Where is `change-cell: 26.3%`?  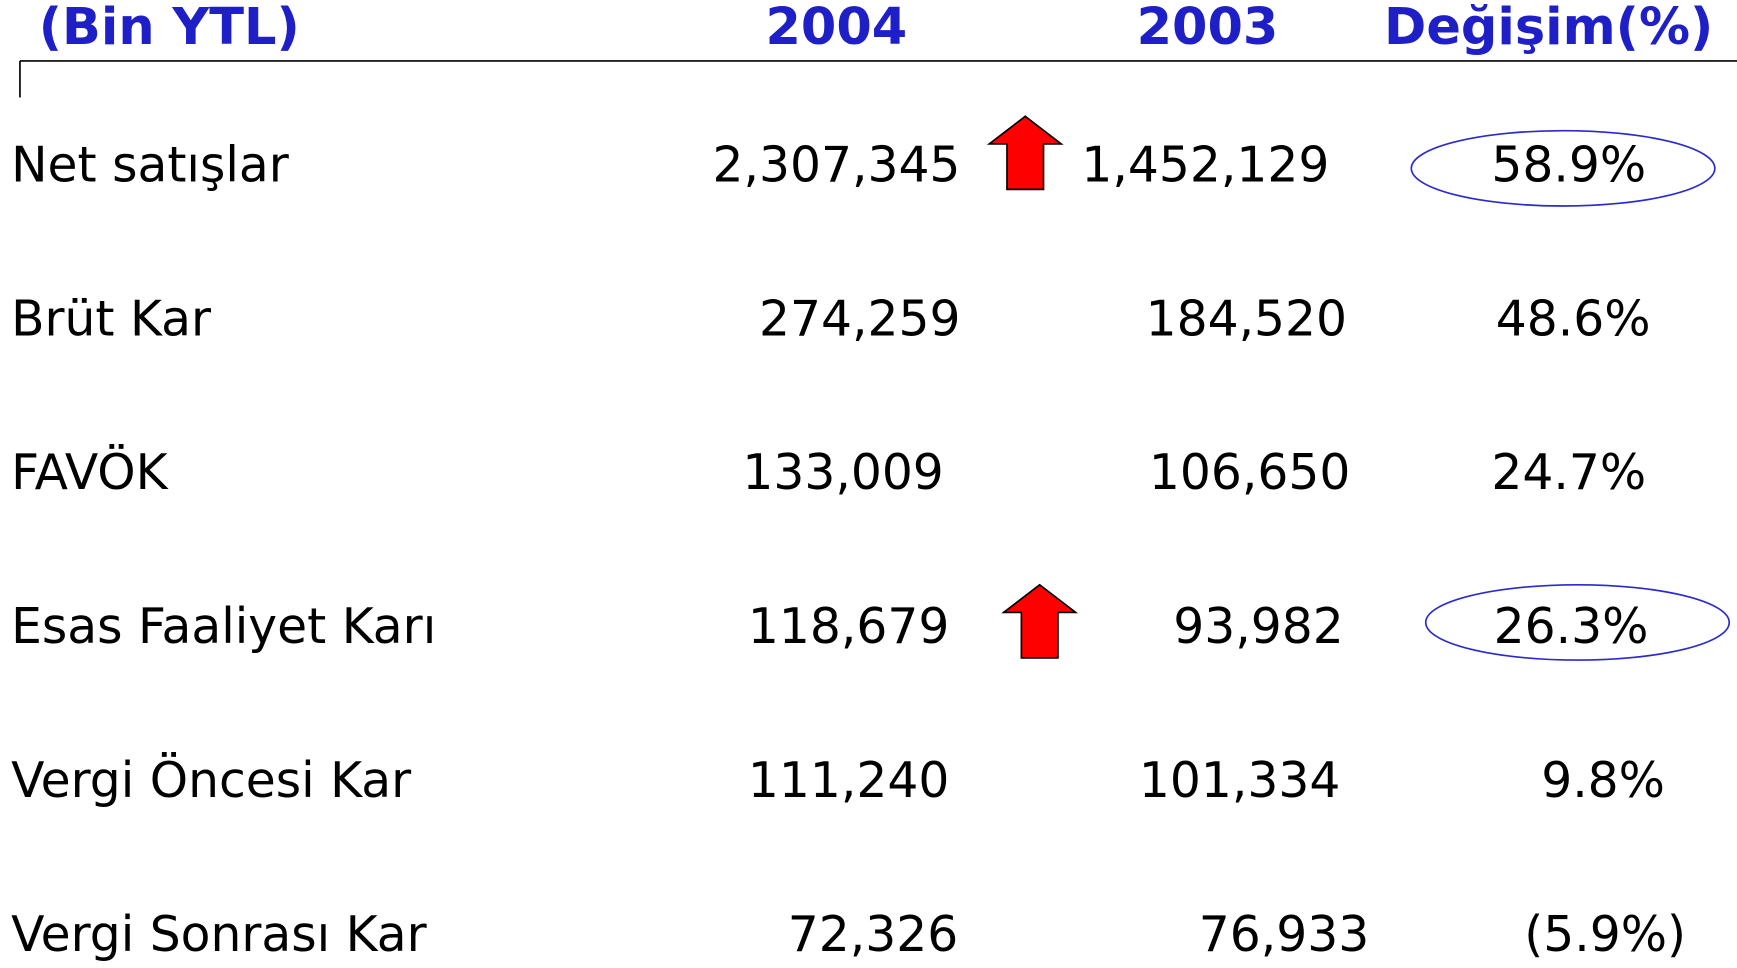
change-cell: 26.3% is located at coordinates (1571, 627).